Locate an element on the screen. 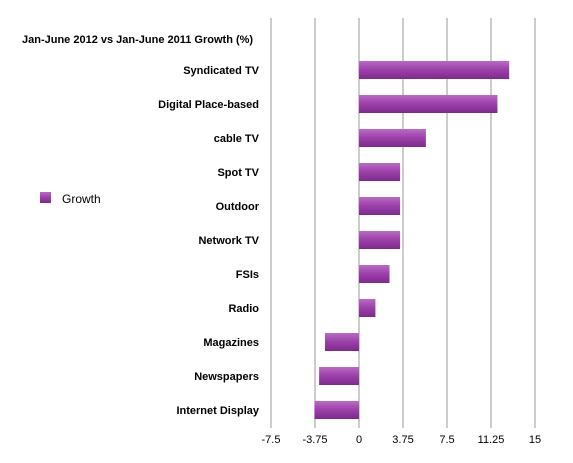 The width and height of the screenshot is (573, 463). category-label: Outdoor is located at coordinates (238, 207).